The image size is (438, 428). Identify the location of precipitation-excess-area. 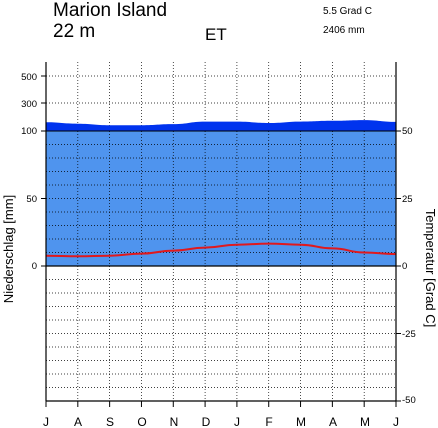
(221, 125).